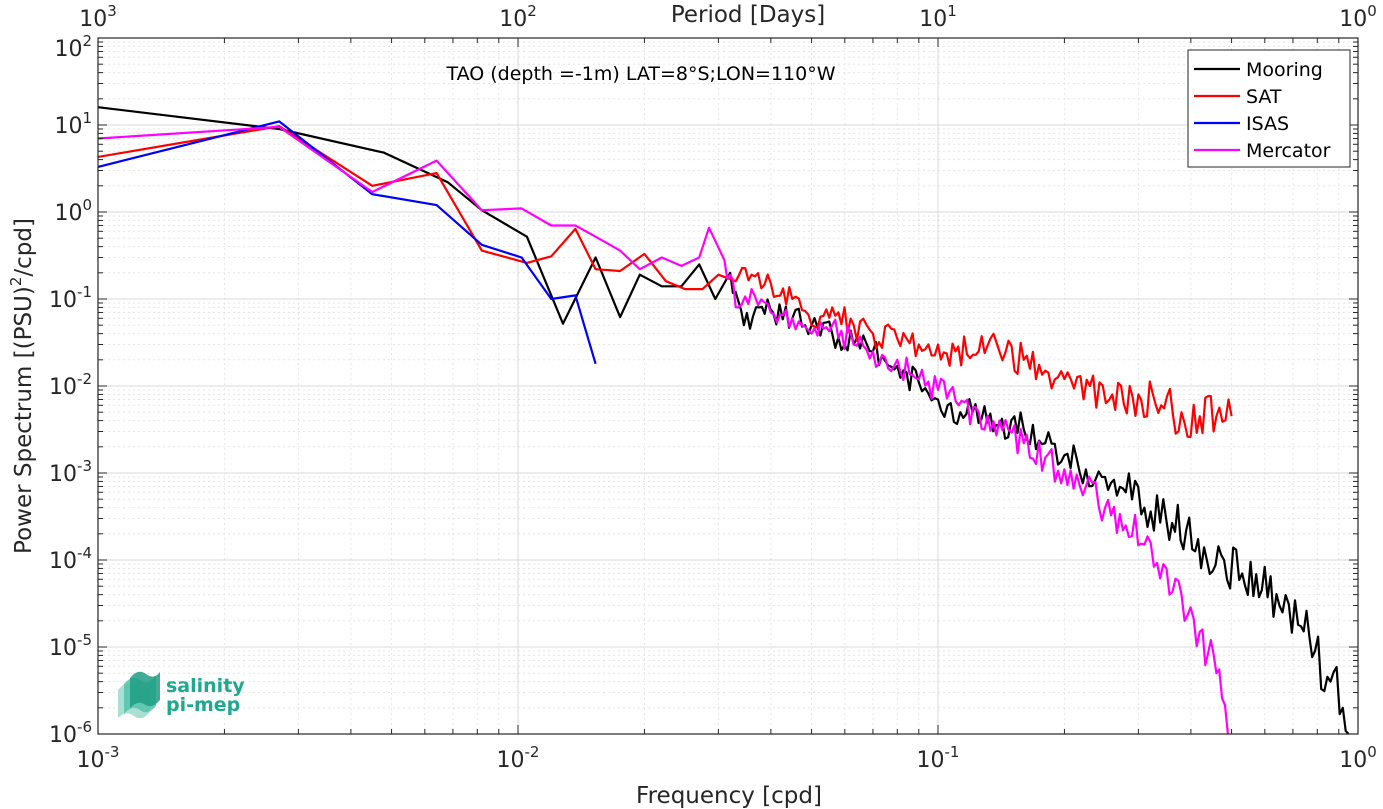 The height and width of the screenshot is (809, 1383). I want to click on x-tick-label: 10⁻¹, so click(938, 758).